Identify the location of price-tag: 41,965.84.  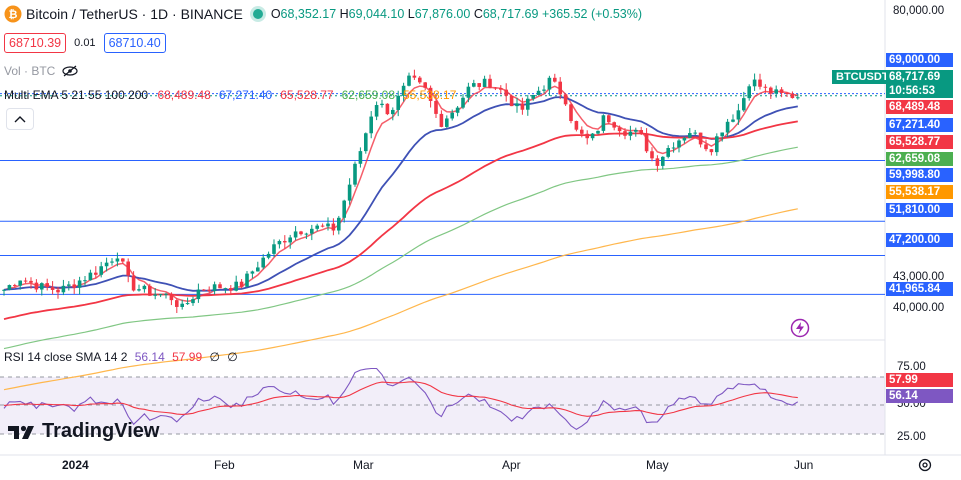
(919, 289).